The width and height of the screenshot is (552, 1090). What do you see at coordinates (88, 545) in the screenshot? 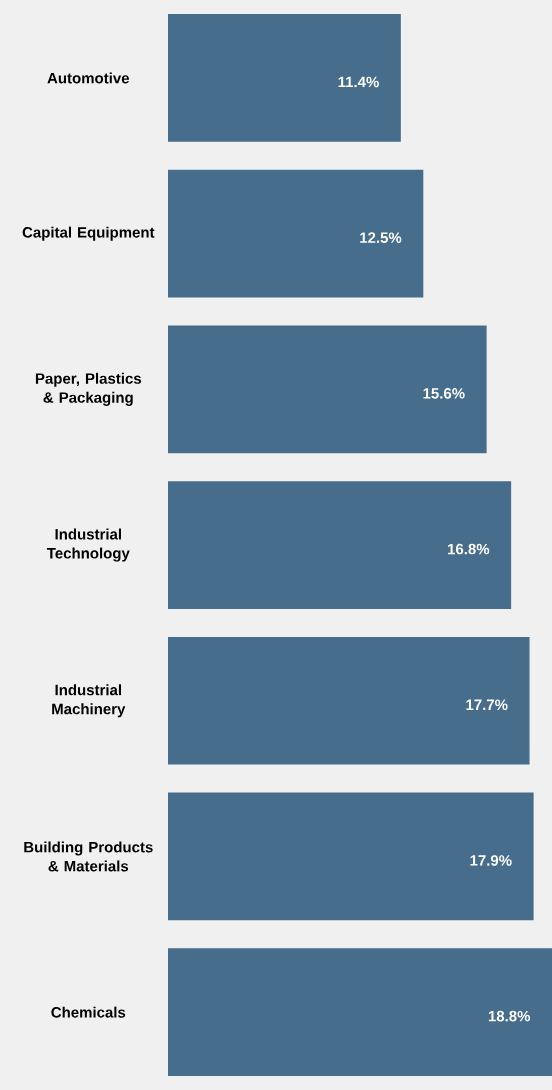
I see `y-tick-label: Industrial Technology` at bounding box center [88, 545].